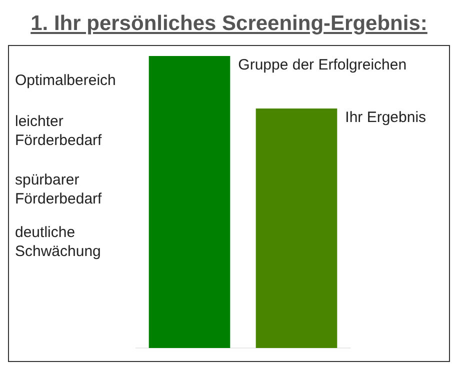 The height and width of the screenshot is (366, 455). Describe the element at coordinates (229, 24) in the screenshot. I see `chart-title: 1. Ihr persönliches Screening-Ergebnis:` at that location.